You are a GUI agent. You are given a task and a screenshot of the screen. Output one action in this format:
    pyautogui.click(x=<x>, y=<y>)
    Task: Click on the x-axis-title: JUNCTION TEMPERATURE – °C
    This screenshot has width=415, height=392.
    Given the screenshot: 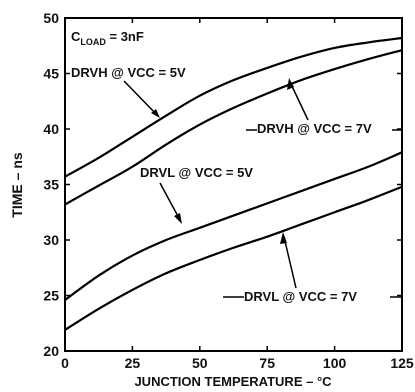 What is the action you would take?
    pyautogui.click(x=233, y=381)
    